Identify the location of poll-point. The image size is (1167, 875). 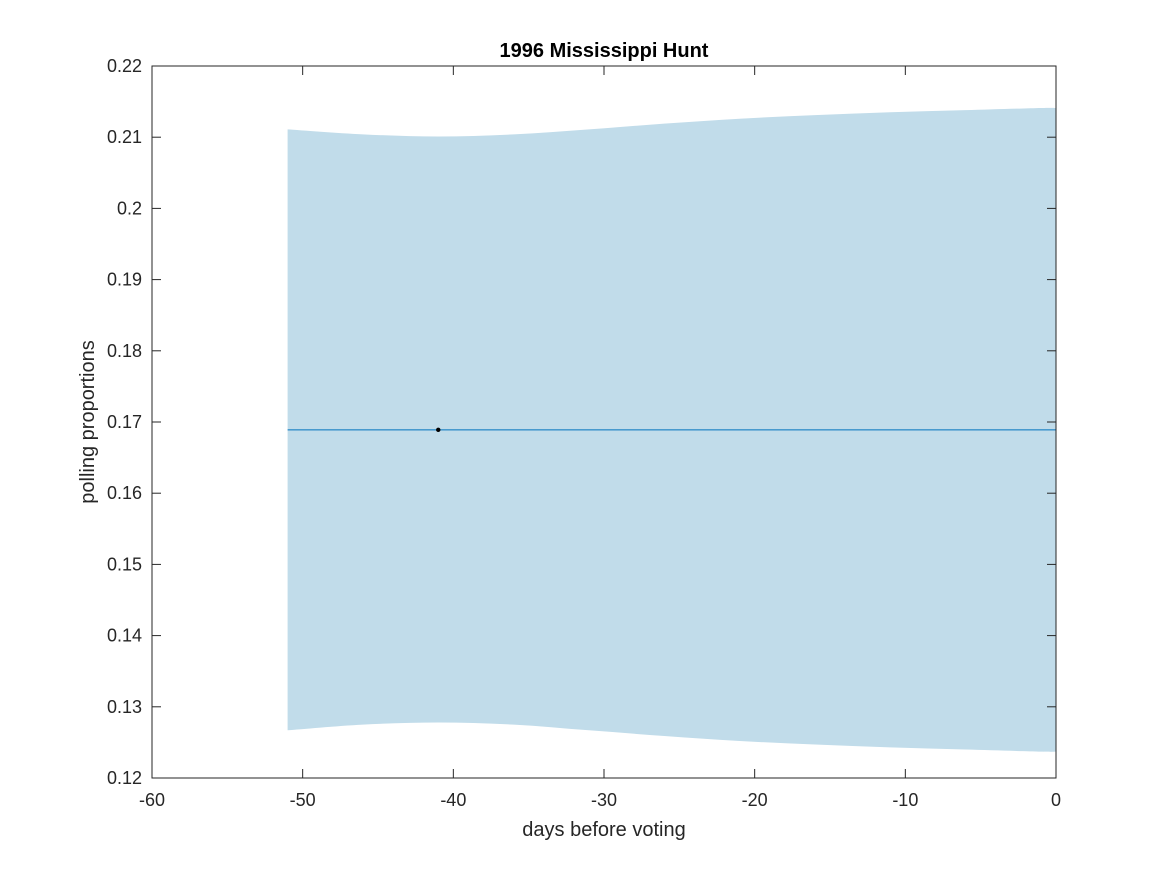
(438, 430).